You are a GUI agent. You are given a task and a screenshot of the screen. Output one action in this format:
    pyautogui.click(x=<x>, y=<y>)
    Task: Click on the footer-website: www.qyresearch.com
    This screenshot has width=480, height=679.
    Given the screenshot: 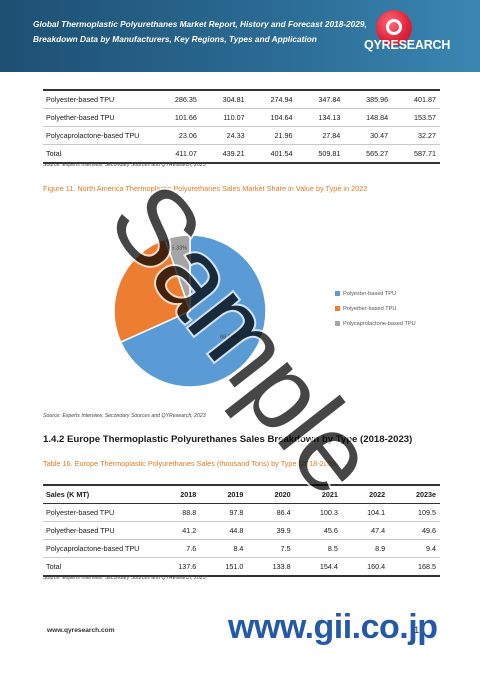 What is the action you would take?
    pyautogui.click(x=81, y=630)
    